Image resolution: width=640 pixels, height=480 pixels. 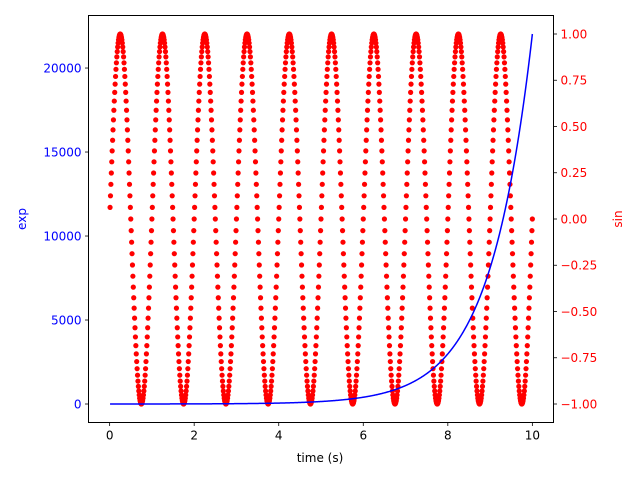 I want to click on right-y-axis: −1.00 −0.75 −0.50 −0.25 0.00 0.25 0.50 0.75 1.00, so click(x=575, y=219).